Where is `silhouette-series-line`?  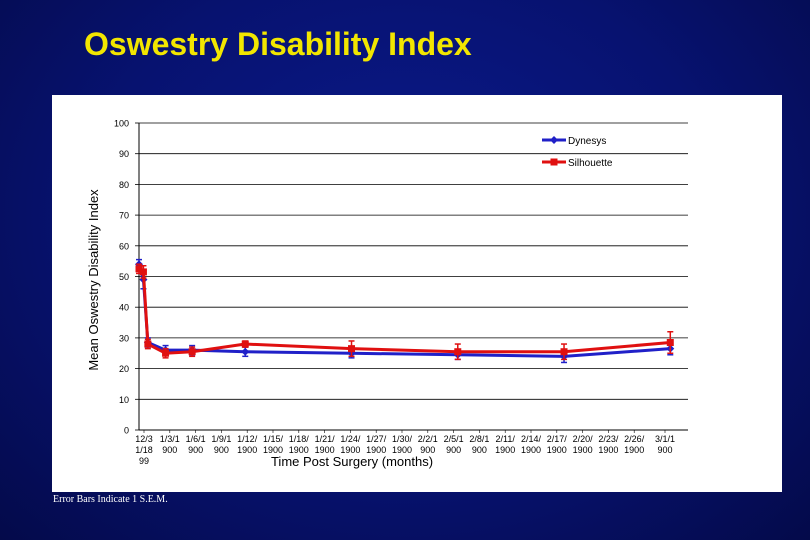 silhouette-series-line is located at coordinates (404, 311).